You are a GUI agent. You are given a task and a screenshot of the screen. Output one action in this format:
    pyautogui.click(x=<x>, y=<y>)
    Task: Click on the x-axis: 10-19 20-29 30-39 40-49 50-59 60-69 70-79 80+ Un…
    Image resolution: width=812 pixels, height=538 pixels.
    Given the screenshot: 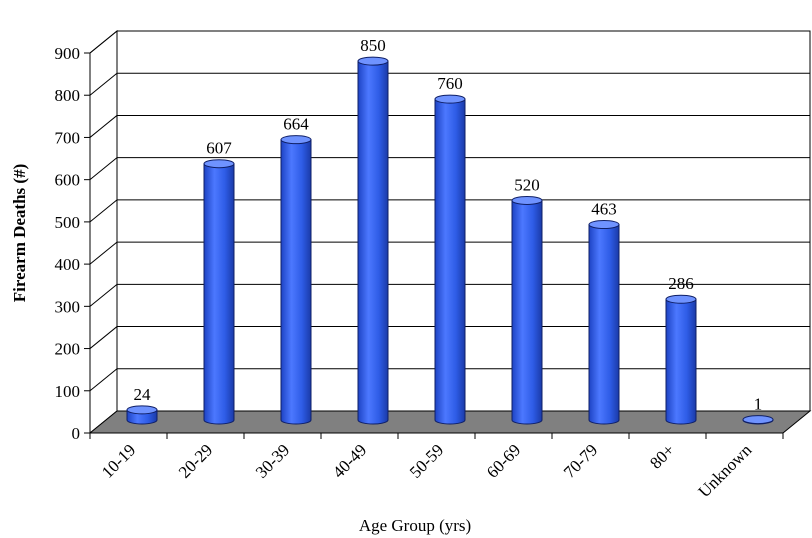 What is the action you would take?
    pyautogui.click(x=436, y=467)
    